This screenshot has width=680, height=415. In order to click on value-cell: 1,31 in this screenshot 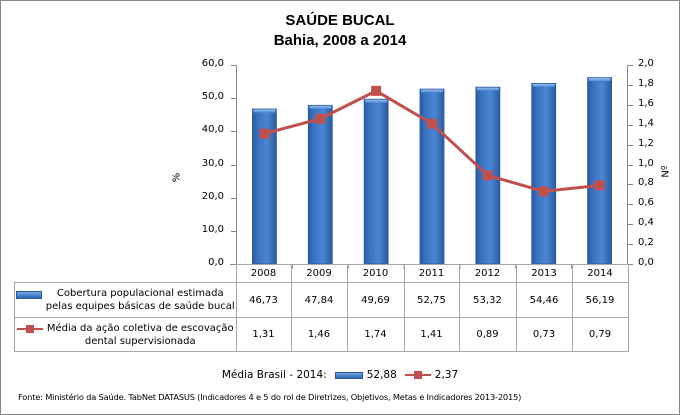, I will do `click(263, 334)`.